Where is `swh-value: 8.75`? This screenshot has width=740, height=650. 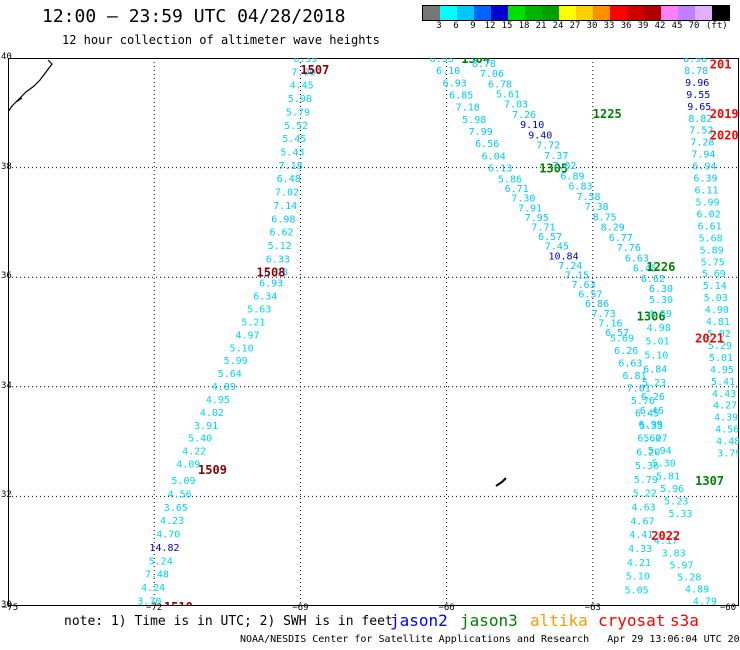
swh-value: 8.75 is located at coordinates (605, 217).